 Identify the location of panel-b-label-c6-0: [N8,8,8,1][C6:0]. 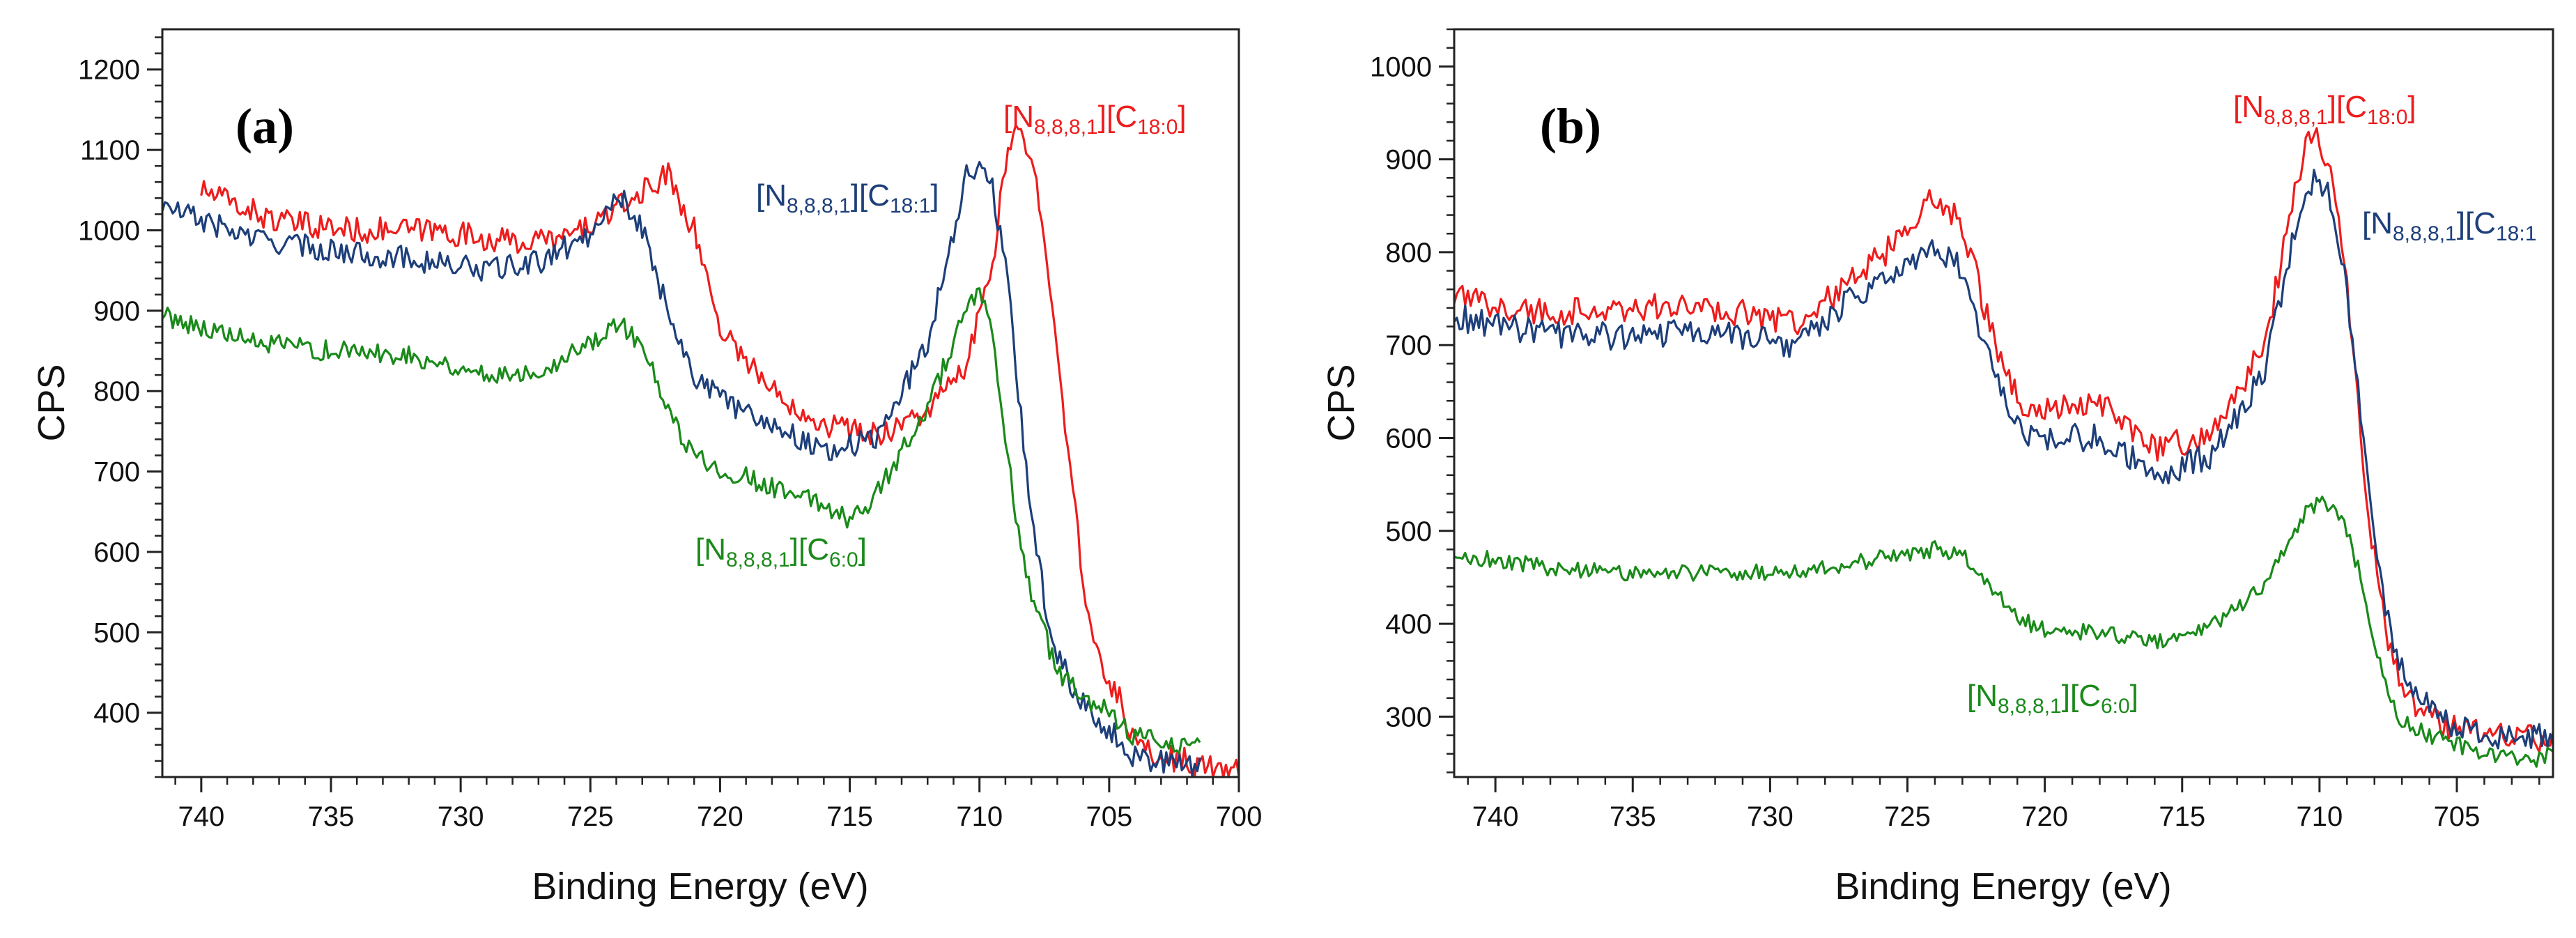
(2052, 698).